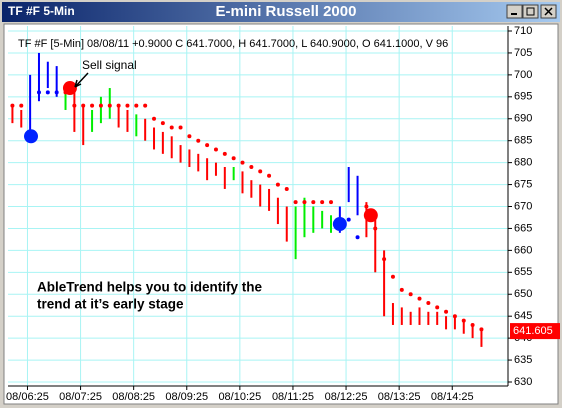  What do you see at coordinates (109, 65) in the screenshot?
I see `annotation: Sell signal` at bounding box center [109, 65].